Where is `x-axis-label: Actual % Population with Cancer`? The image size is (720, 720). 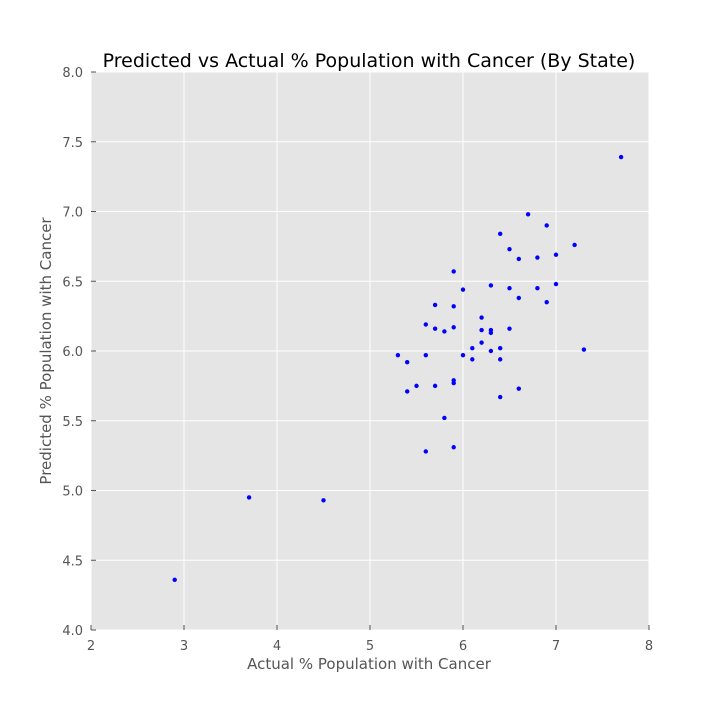
x-axis-label: Actual % Population with Cancer is located at coordinates (369, 664).